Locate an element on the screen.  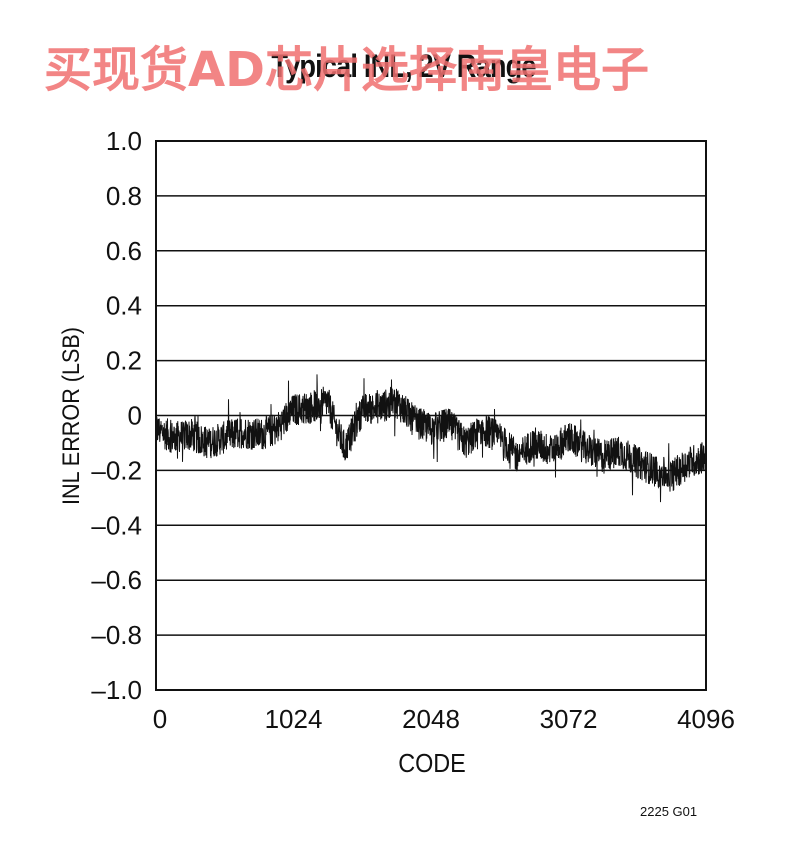
y-tick-label: 0.4 is located at coordinates (124, 306).